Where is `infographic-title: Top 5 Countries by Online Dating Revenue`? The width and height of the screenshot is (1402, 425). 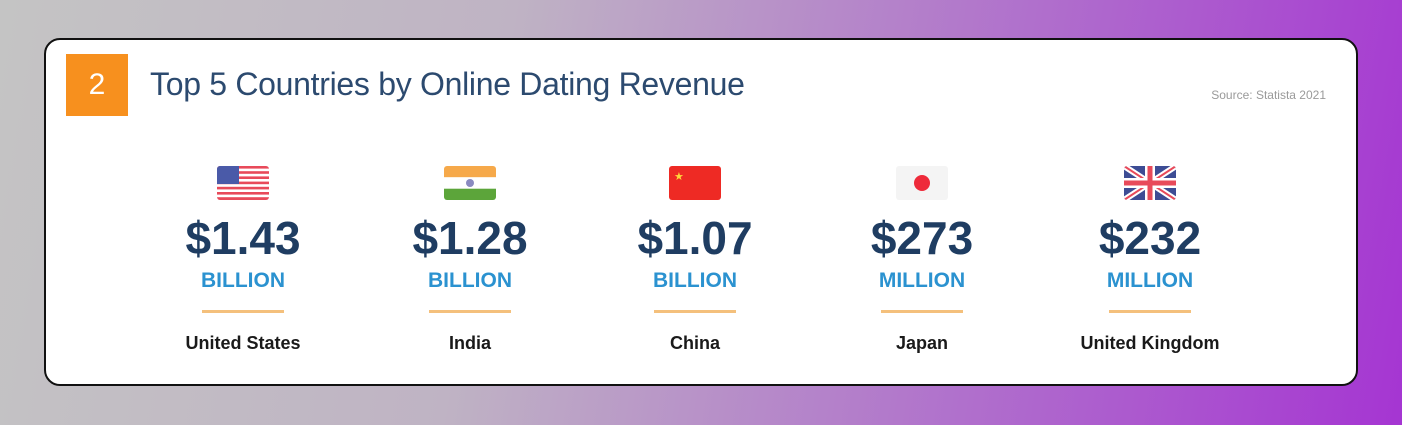 infographic-title: Top 5 Countries by Online Dating Revenue is located at coordinates (447, 84).